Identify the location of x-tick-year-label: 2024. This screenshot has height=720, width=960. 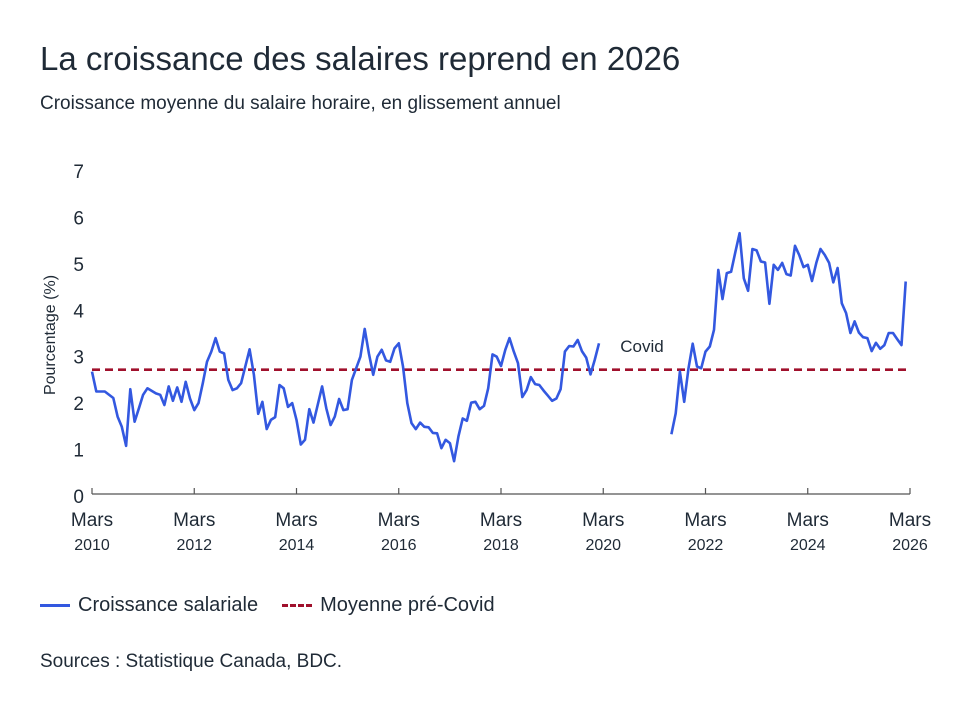
(808, 545).